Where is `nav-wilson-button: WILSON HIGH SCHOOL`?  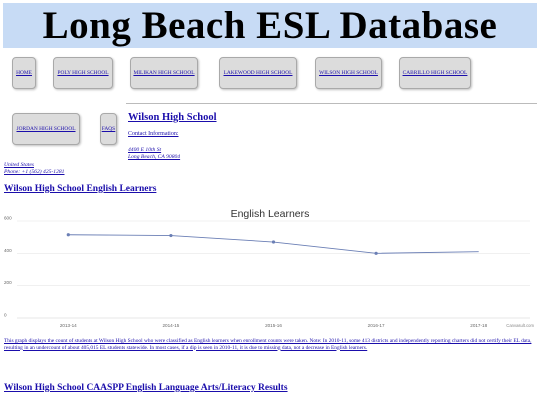 nav-wilson-button: WILSON HIGH SCHOOL is located at coordinates (348, 73).